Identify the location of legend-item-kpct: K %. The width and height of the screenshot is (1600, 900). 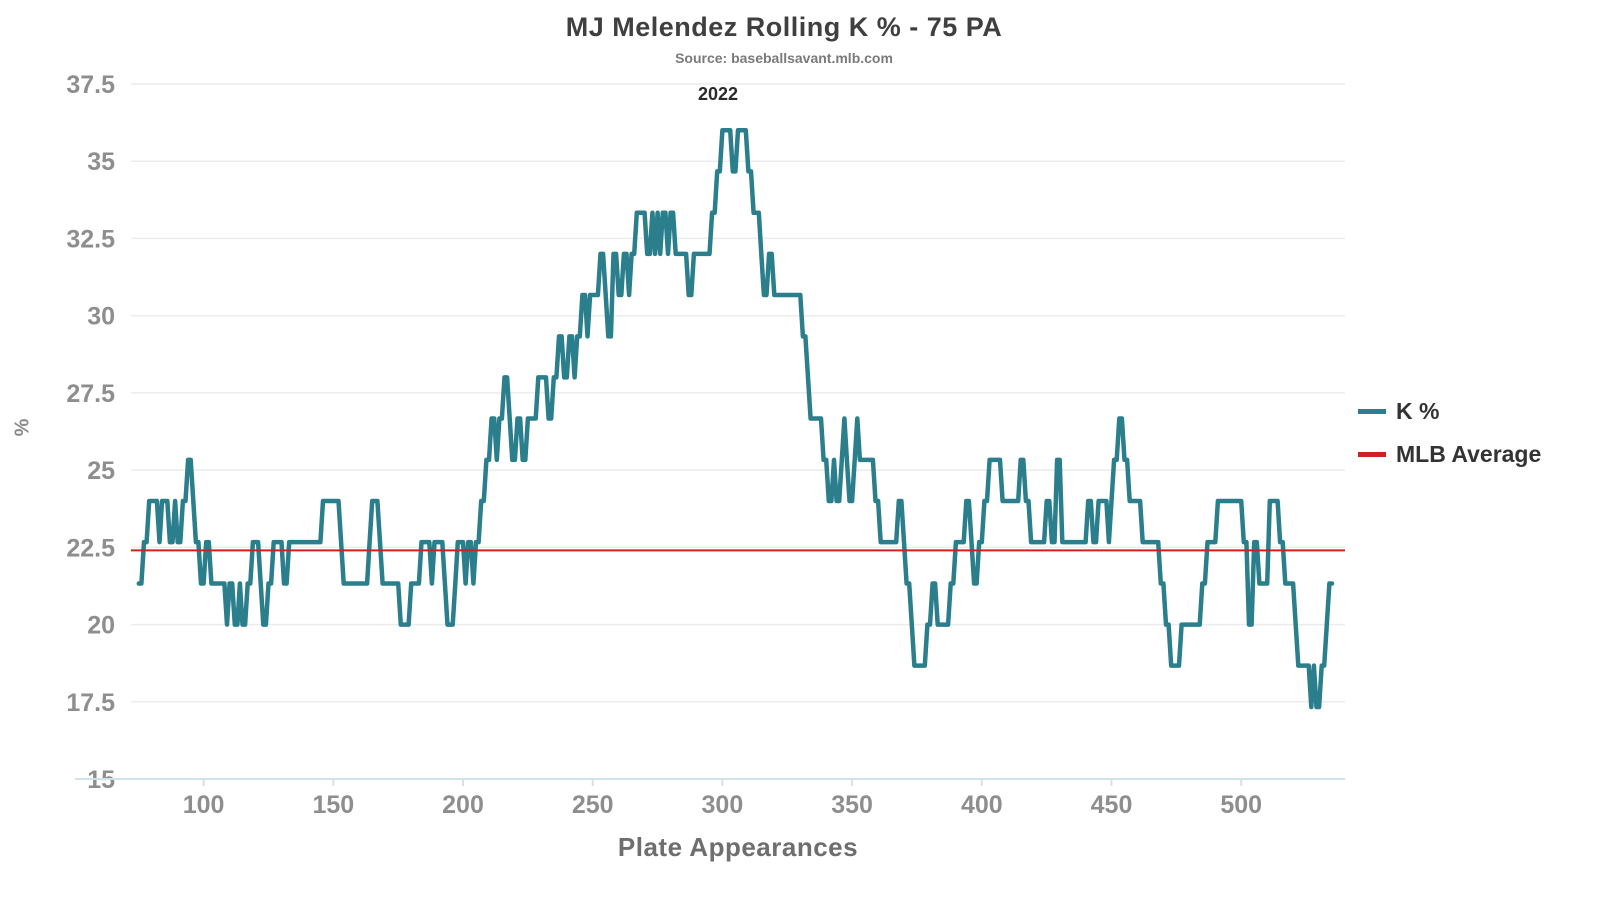
(1449, 411).